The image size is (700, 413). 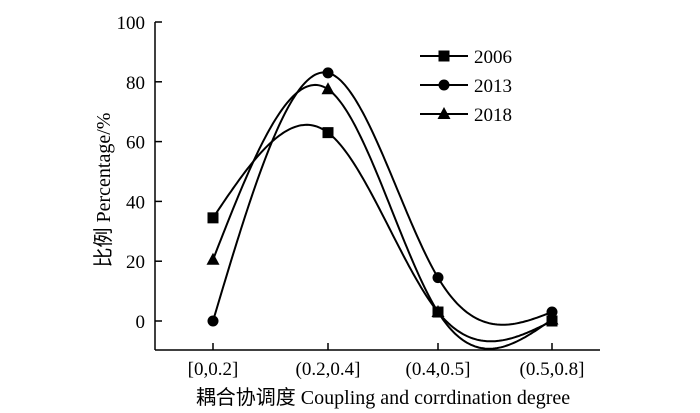 What do you see at coordinates (493, 86) in the screenshot?
I see `legend-label-2013: 2013` at bounding box center [493, 86].